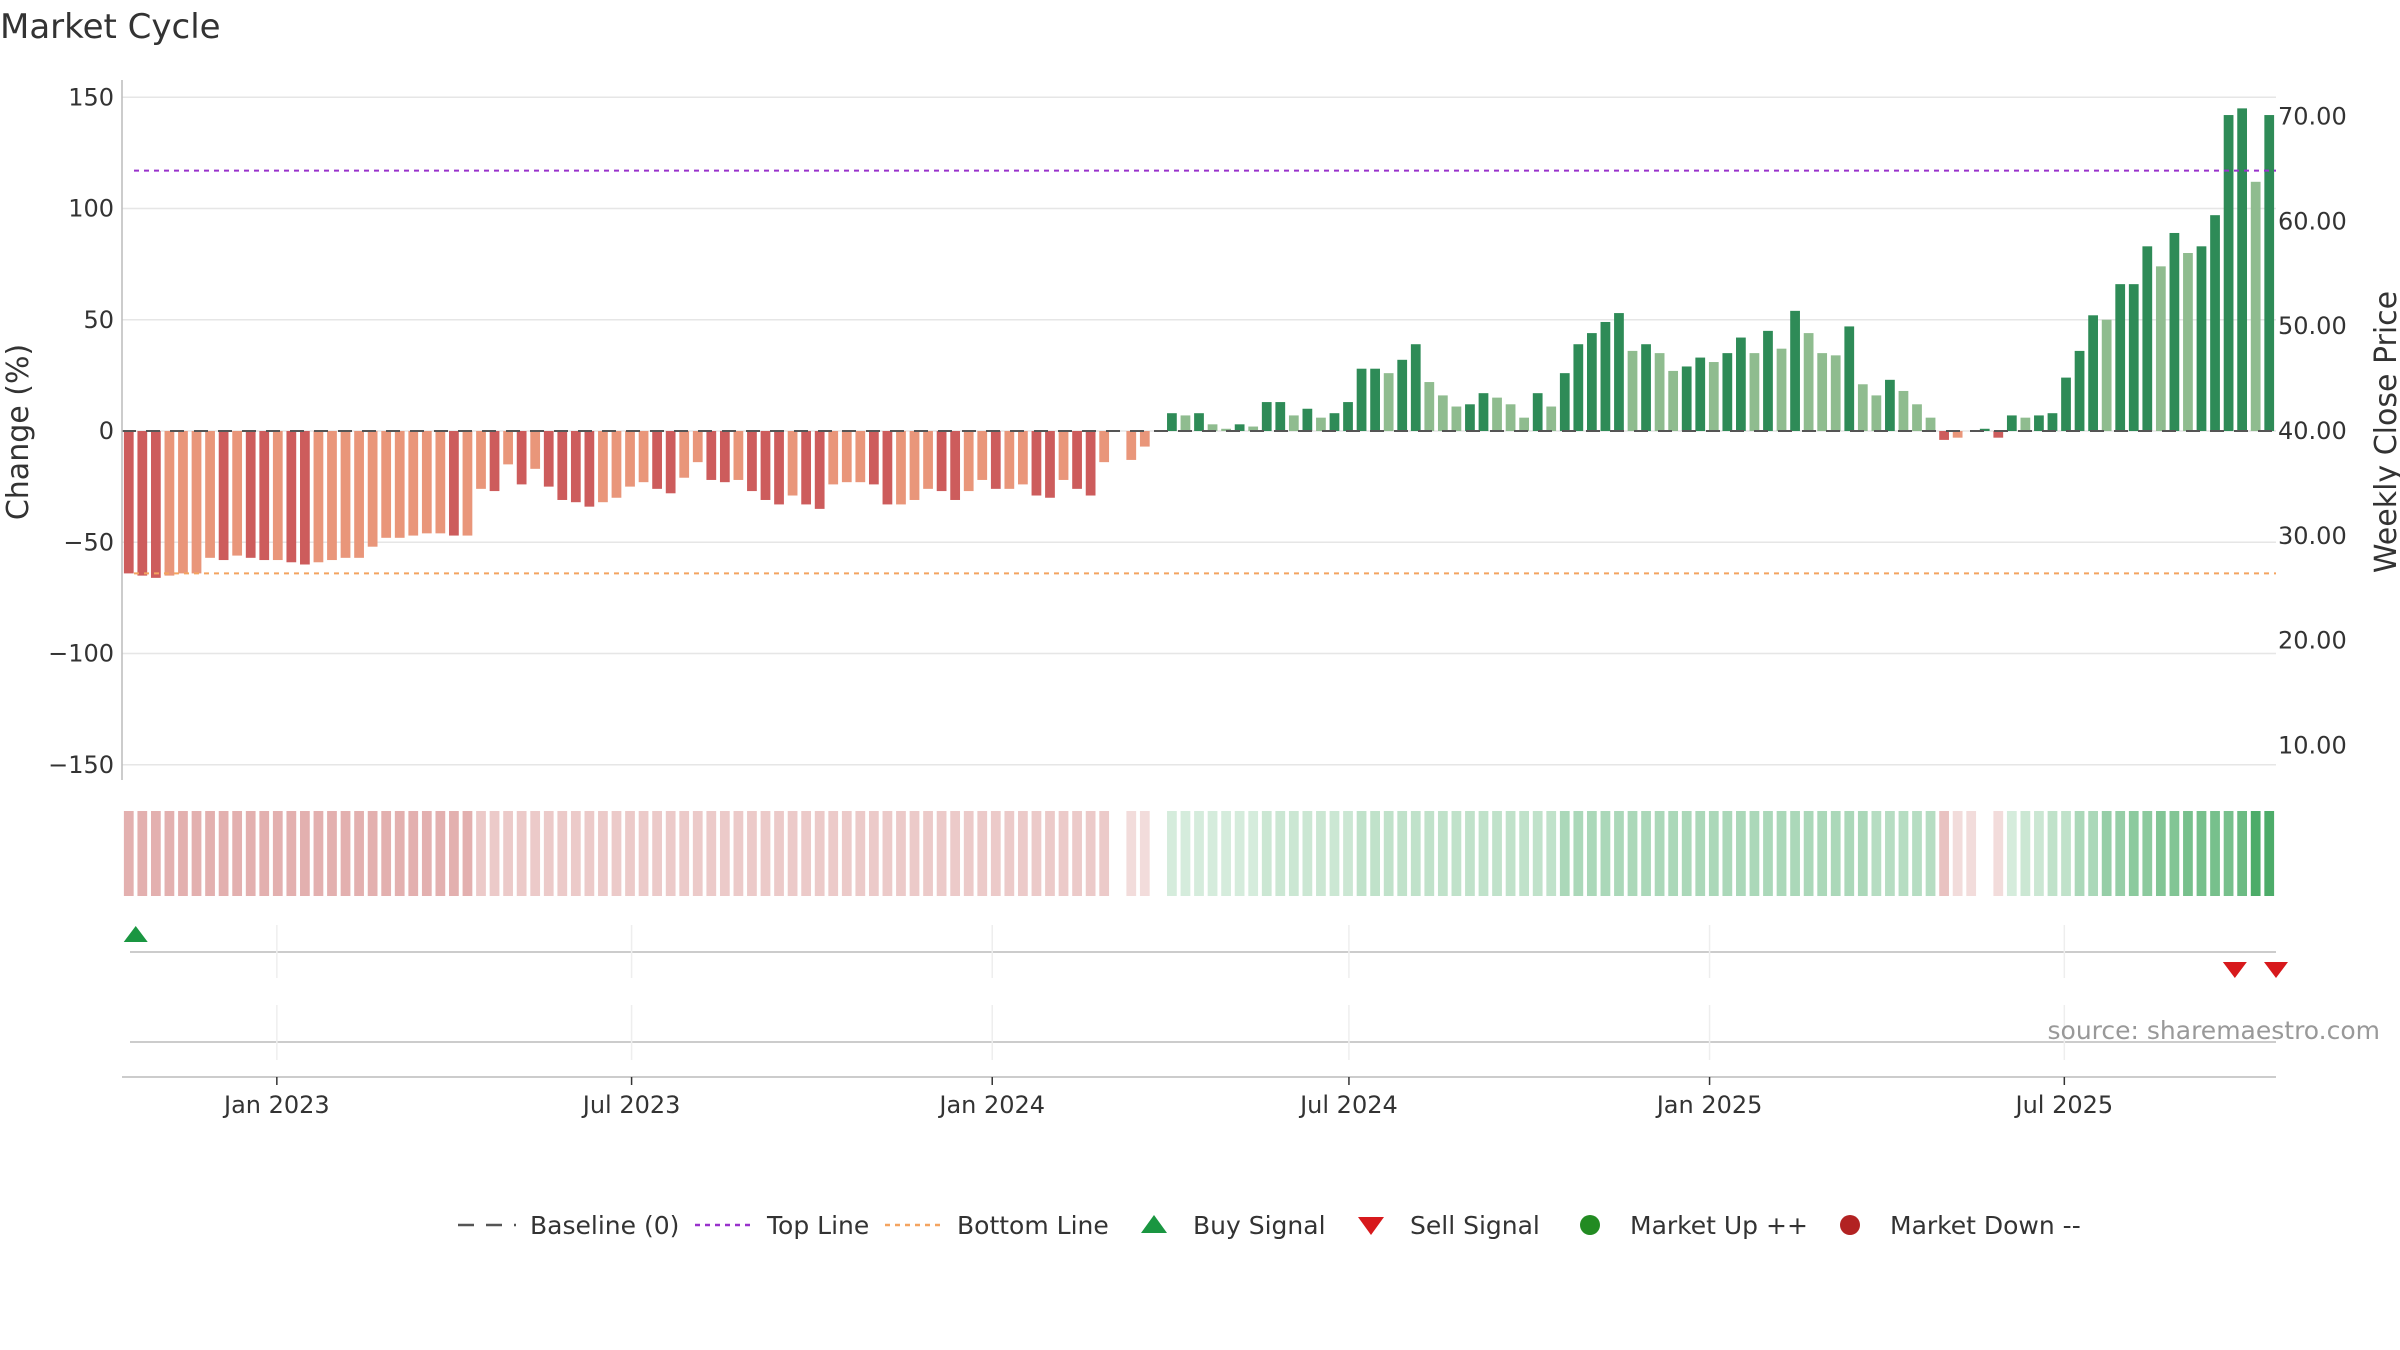 This screenshot has height=1350, width=2400. Describe the element at coordinates (1719, 1225) in the screenshot. I see `legend-label: Market Up ++` at that location.